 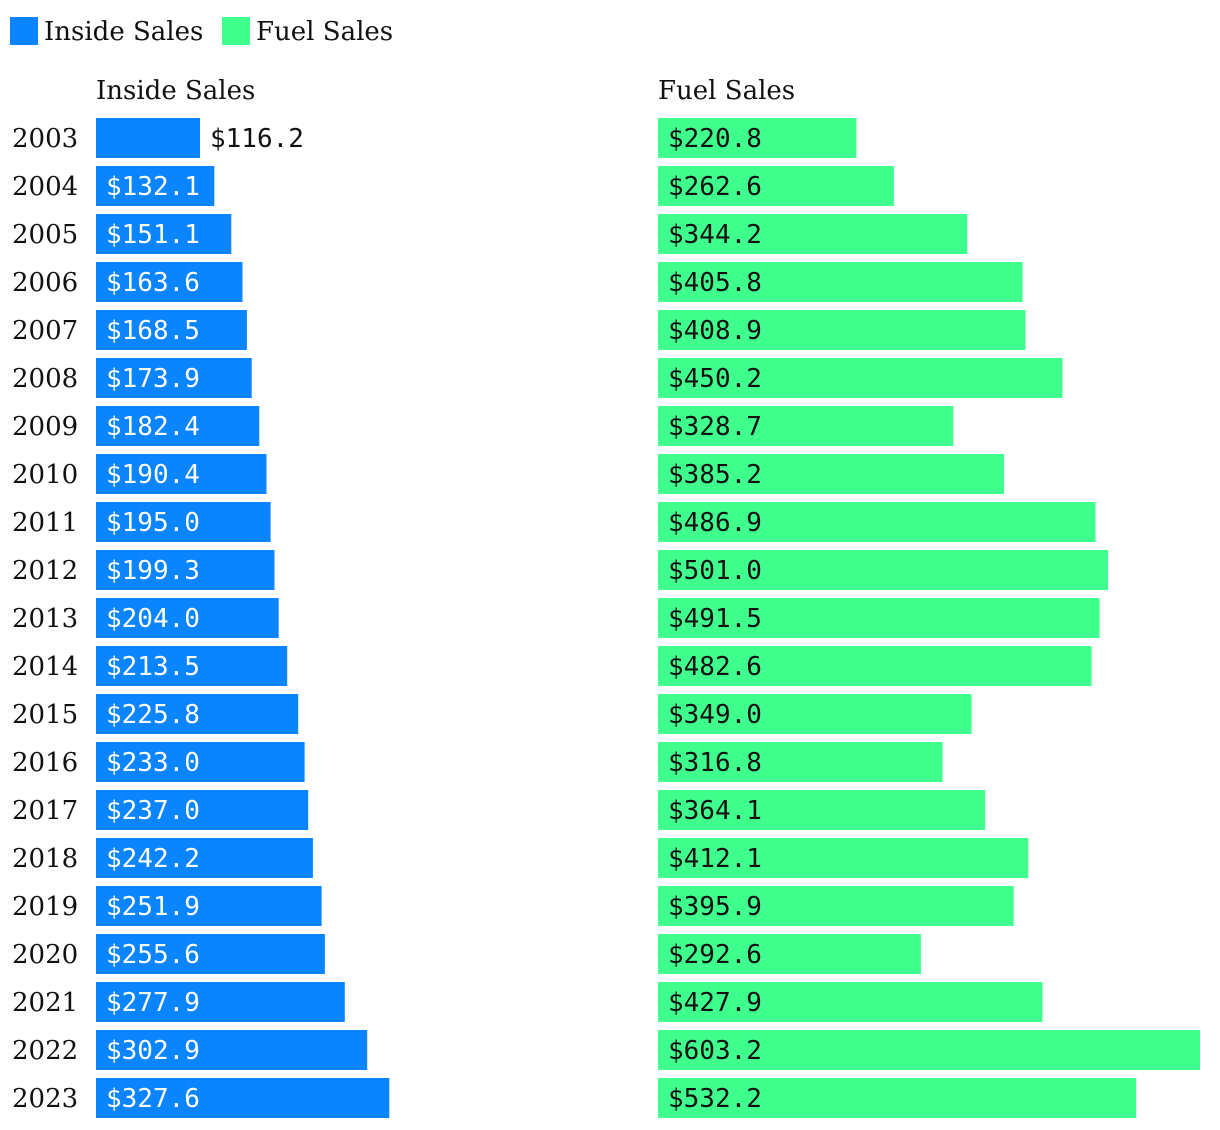 What do you see at coordinates (836, 906) in the screenshot?
I see `fuel-sales-bar-2019` at bounding box center [836, 906].